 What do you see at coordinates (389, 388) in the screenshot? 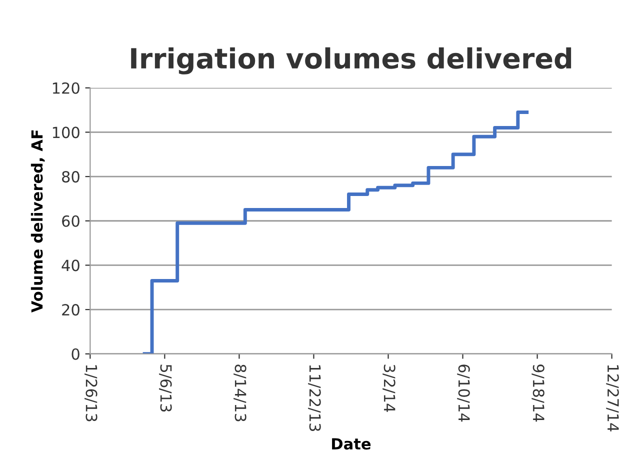
I see `x-tick-label: 3/2/14` at bounding box center [389, 388].